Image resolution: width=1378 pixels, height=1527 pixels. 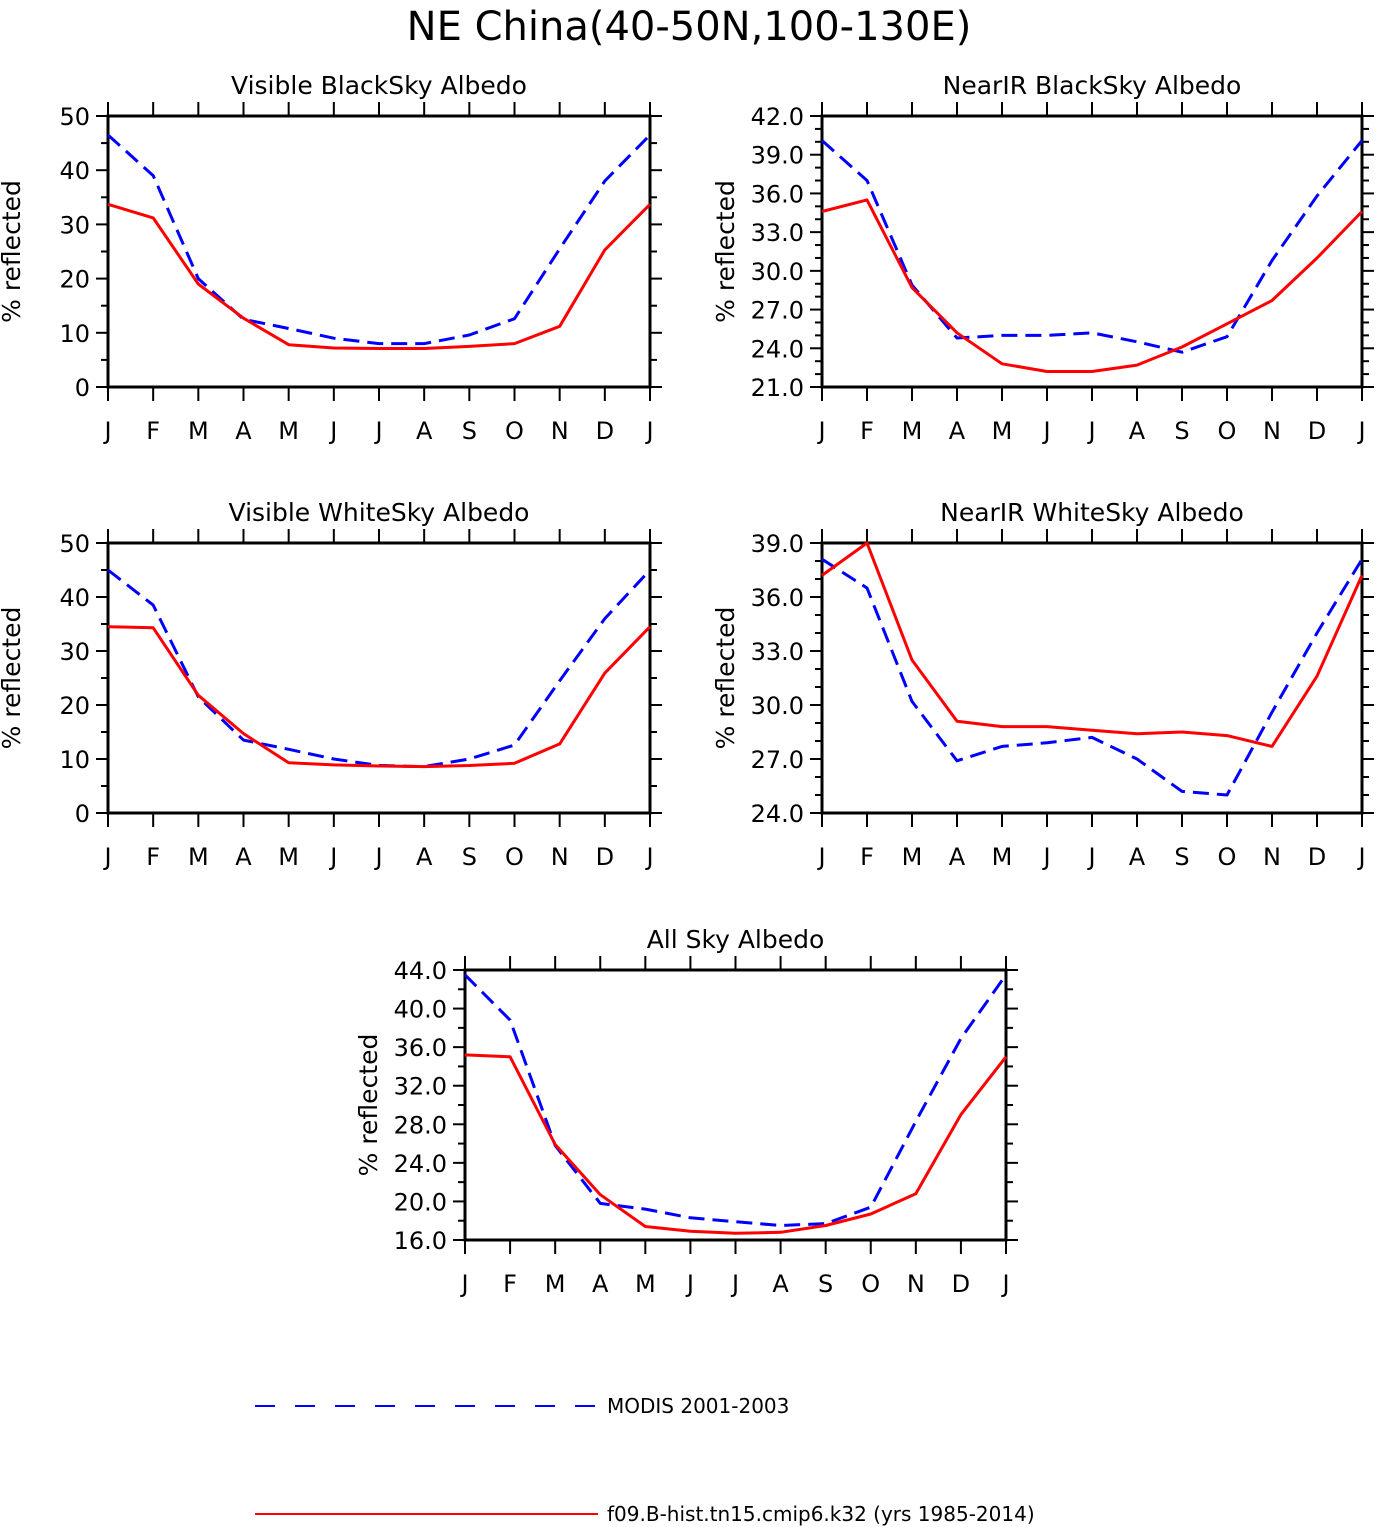 What do you see at coordinates (74, 760) in the screenshot?
I see `y-tick-label: 10` at bounding box center [74, 760].